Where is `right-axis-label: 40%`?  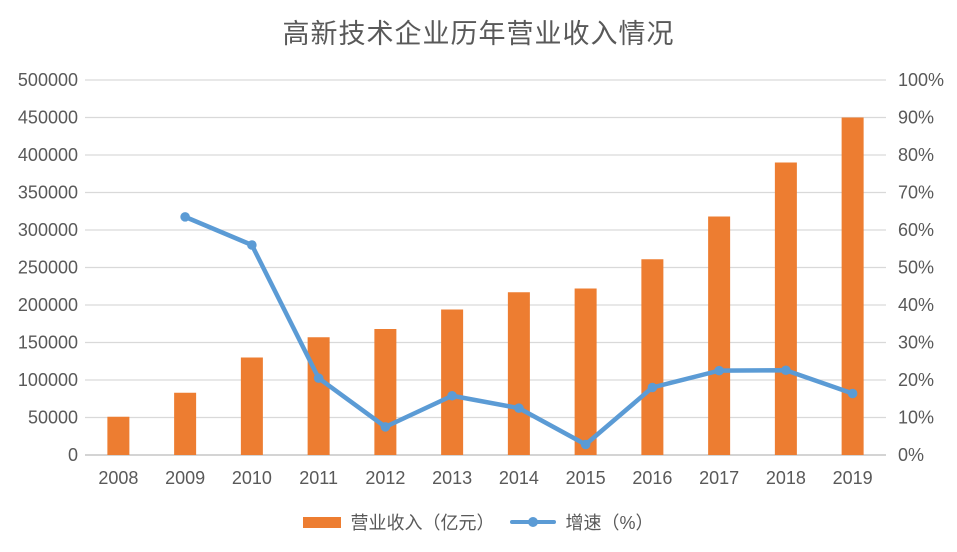 right-axis-label: 40% is located at coordinates (916, 305).